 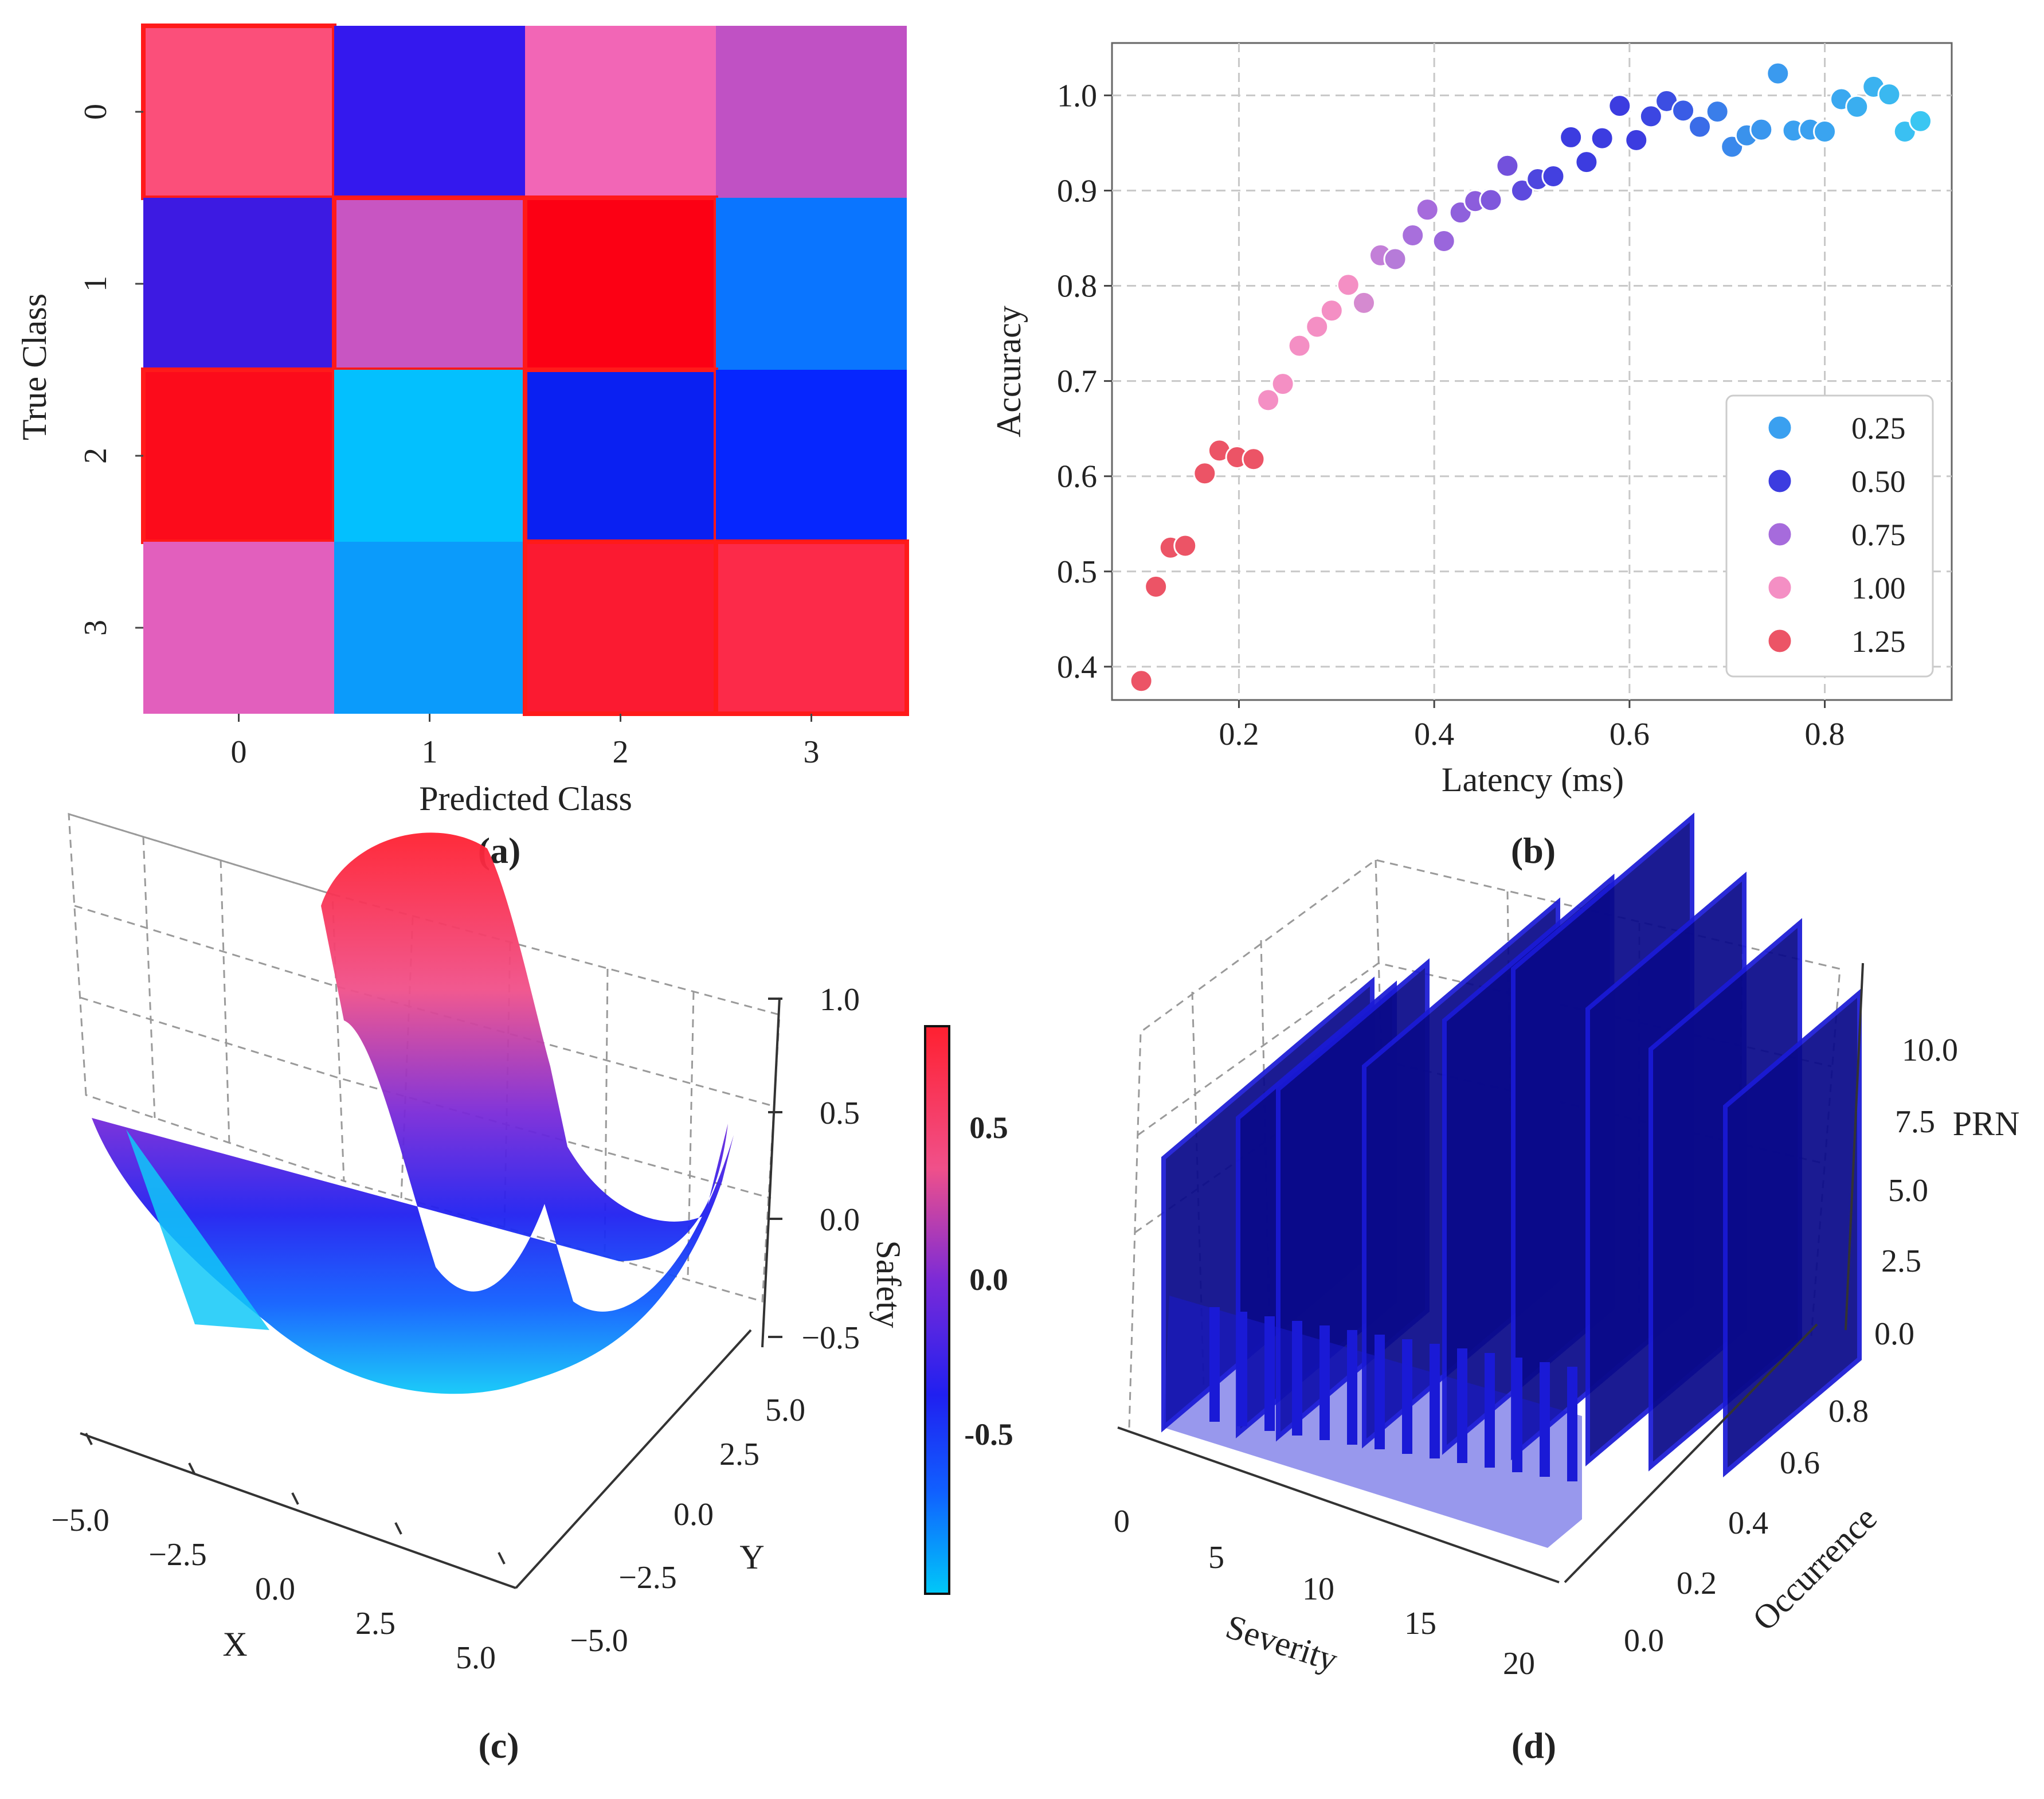 I want to click on scatter-y-tick-label: 0.8, so click(x=1077, y=286).